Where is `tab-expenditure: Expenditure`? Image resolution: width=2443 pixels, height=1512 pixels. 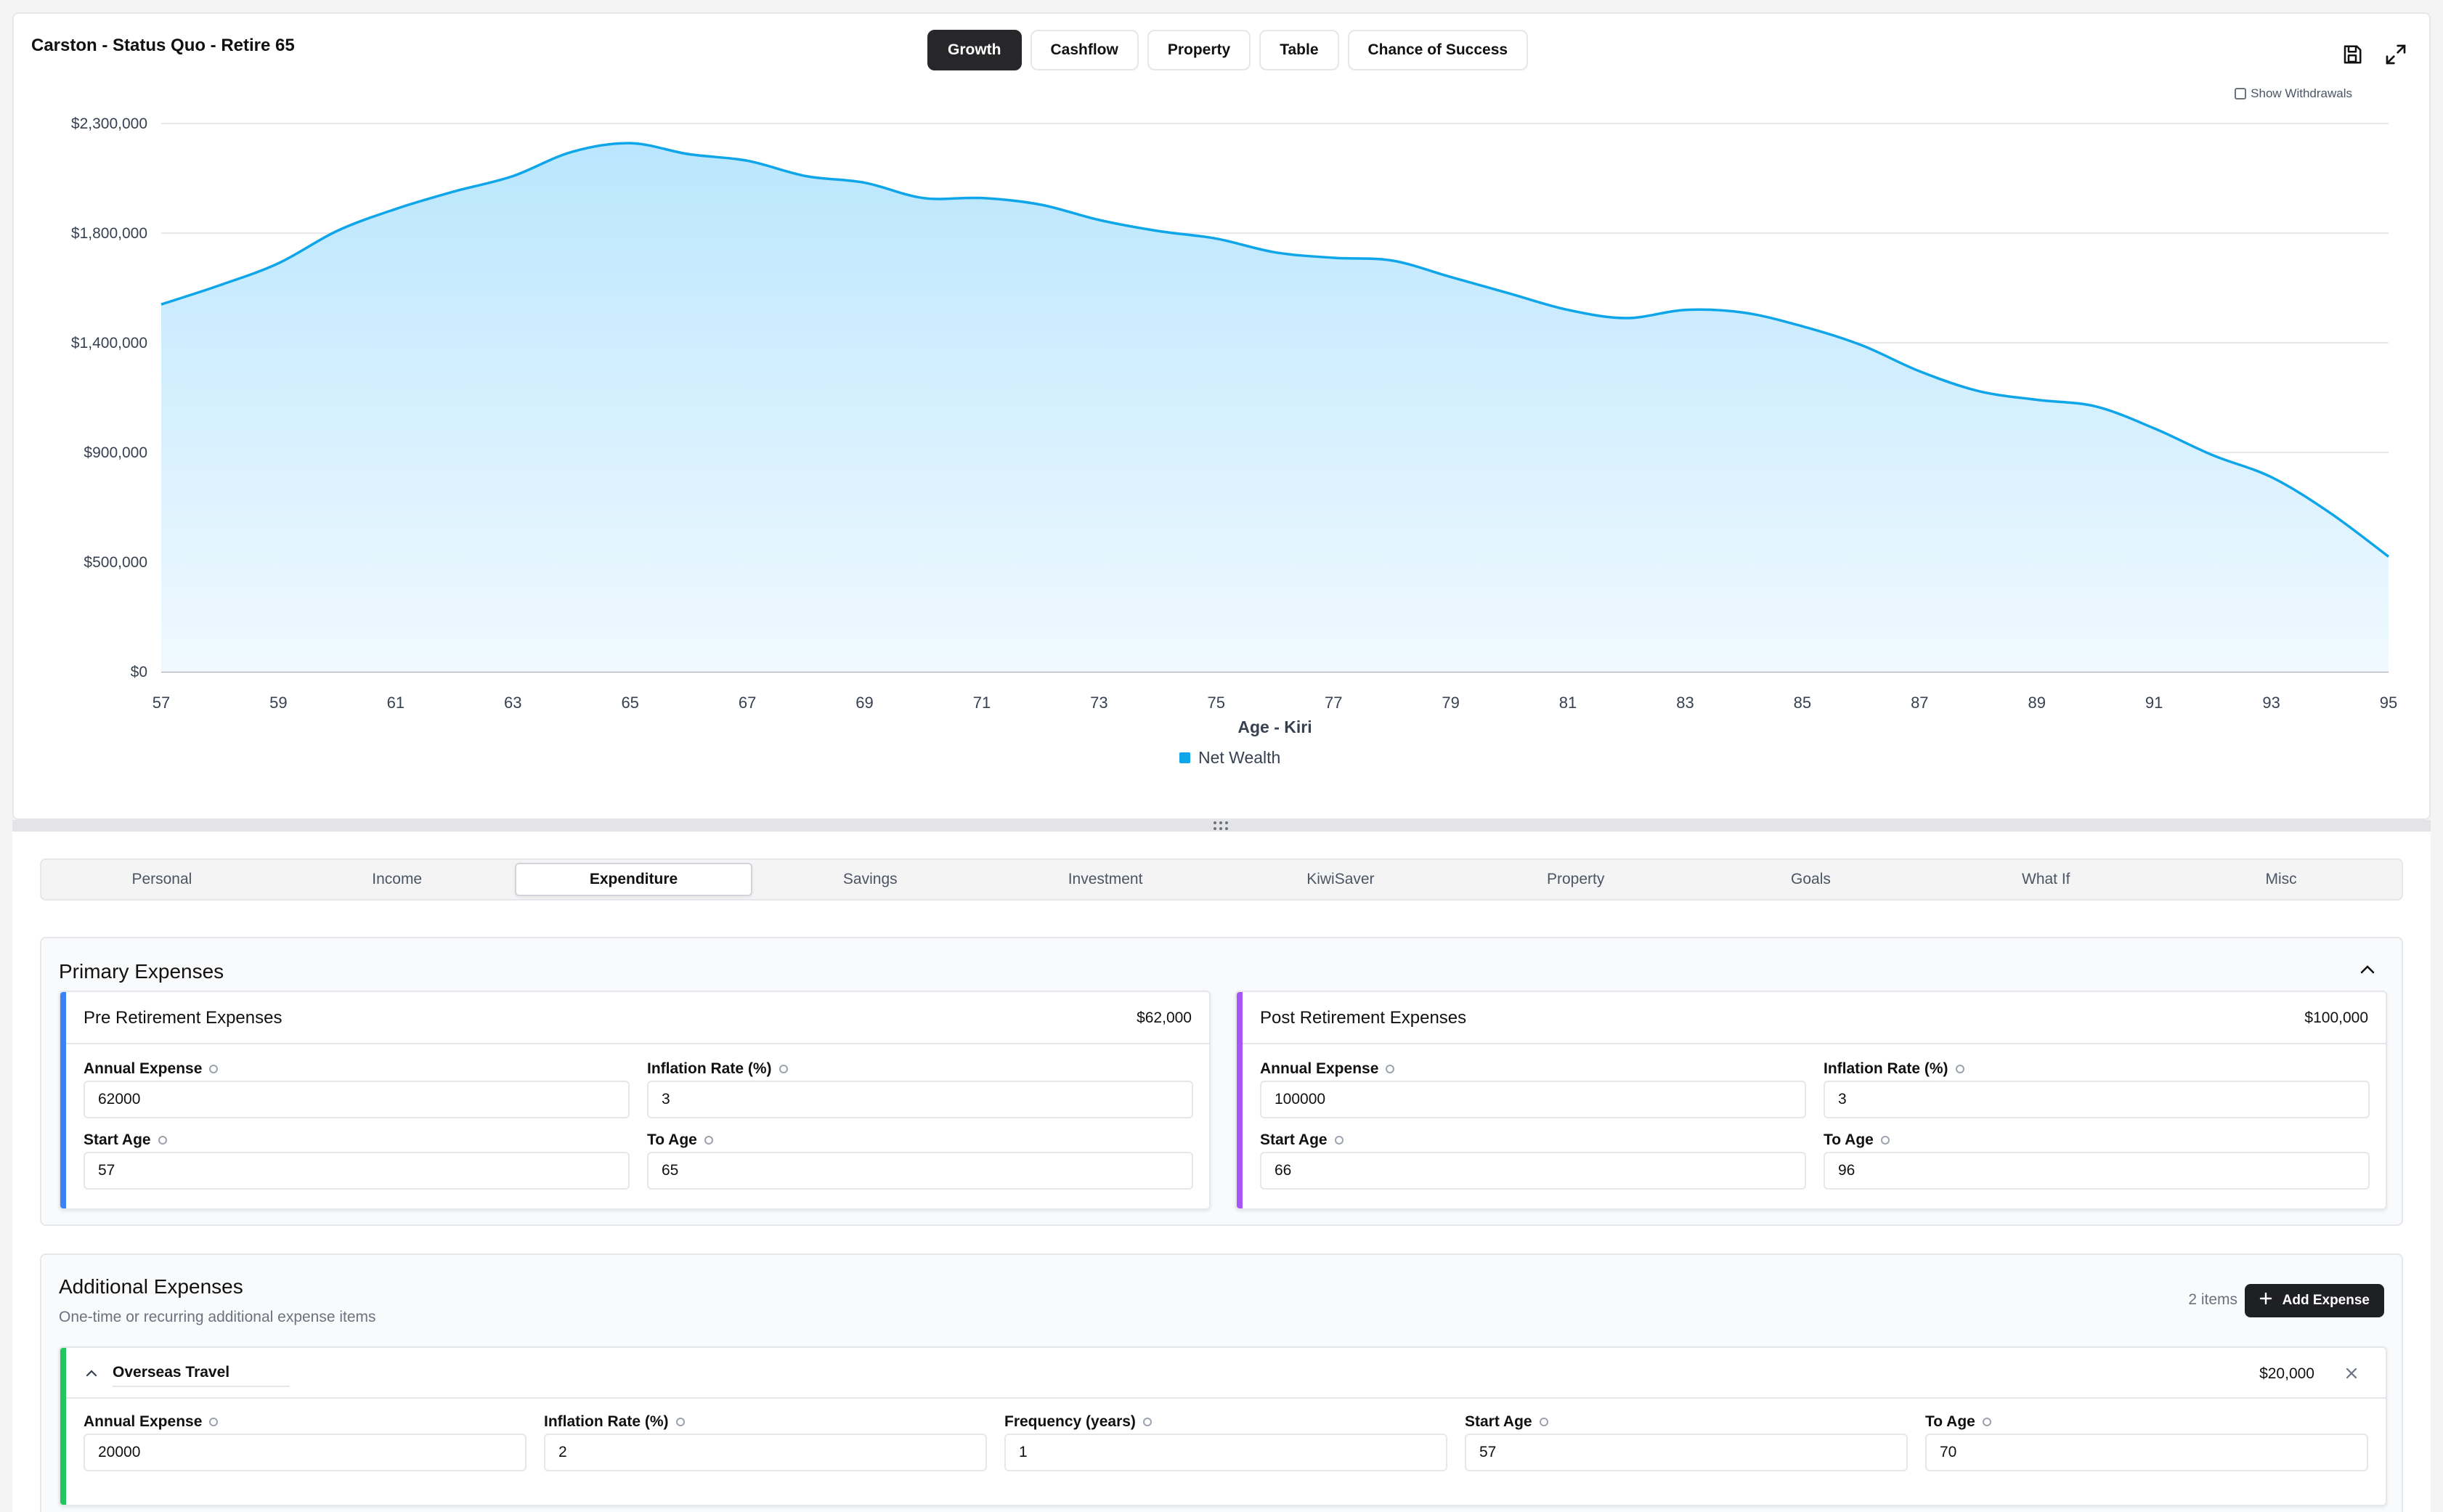 tab-expenditure: Expenditure is located at coordinates (633, 879).